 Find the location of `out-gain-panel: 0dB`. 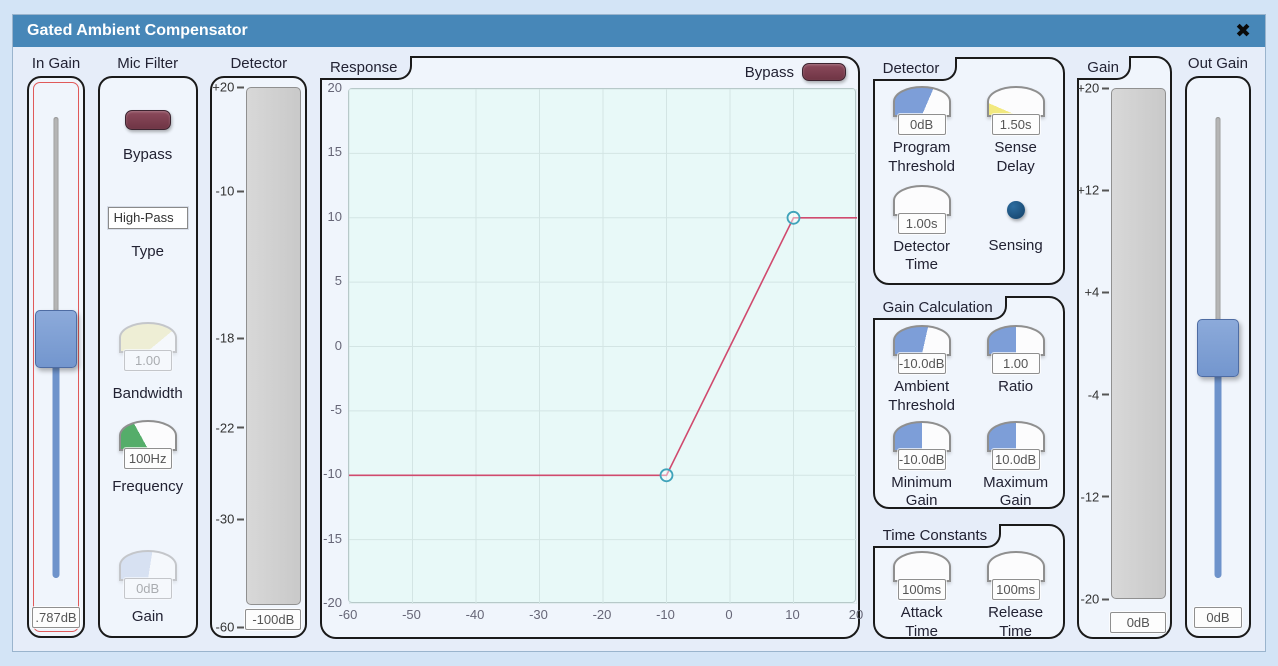

out-gain-panel: 0dB is located at coordinates (1217, 357).